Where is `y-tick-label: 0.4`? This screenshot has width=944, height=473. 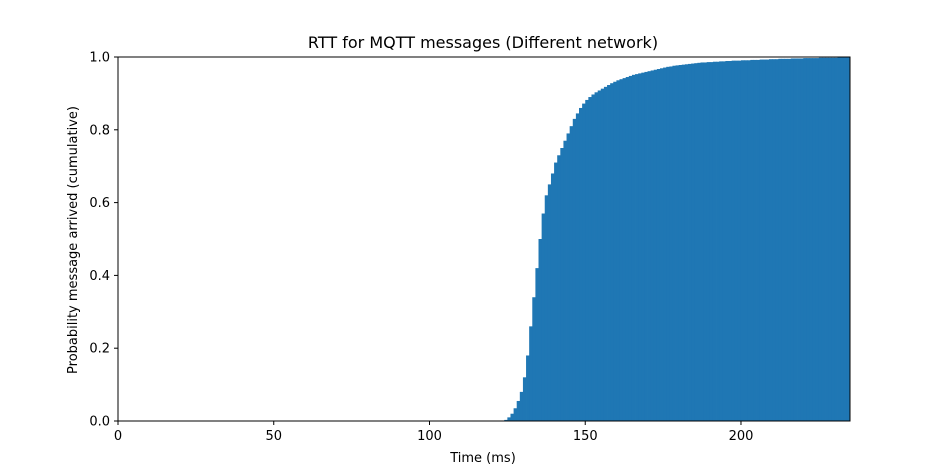
y-tick-label: 0.4 is located at coordinates (99, 276).